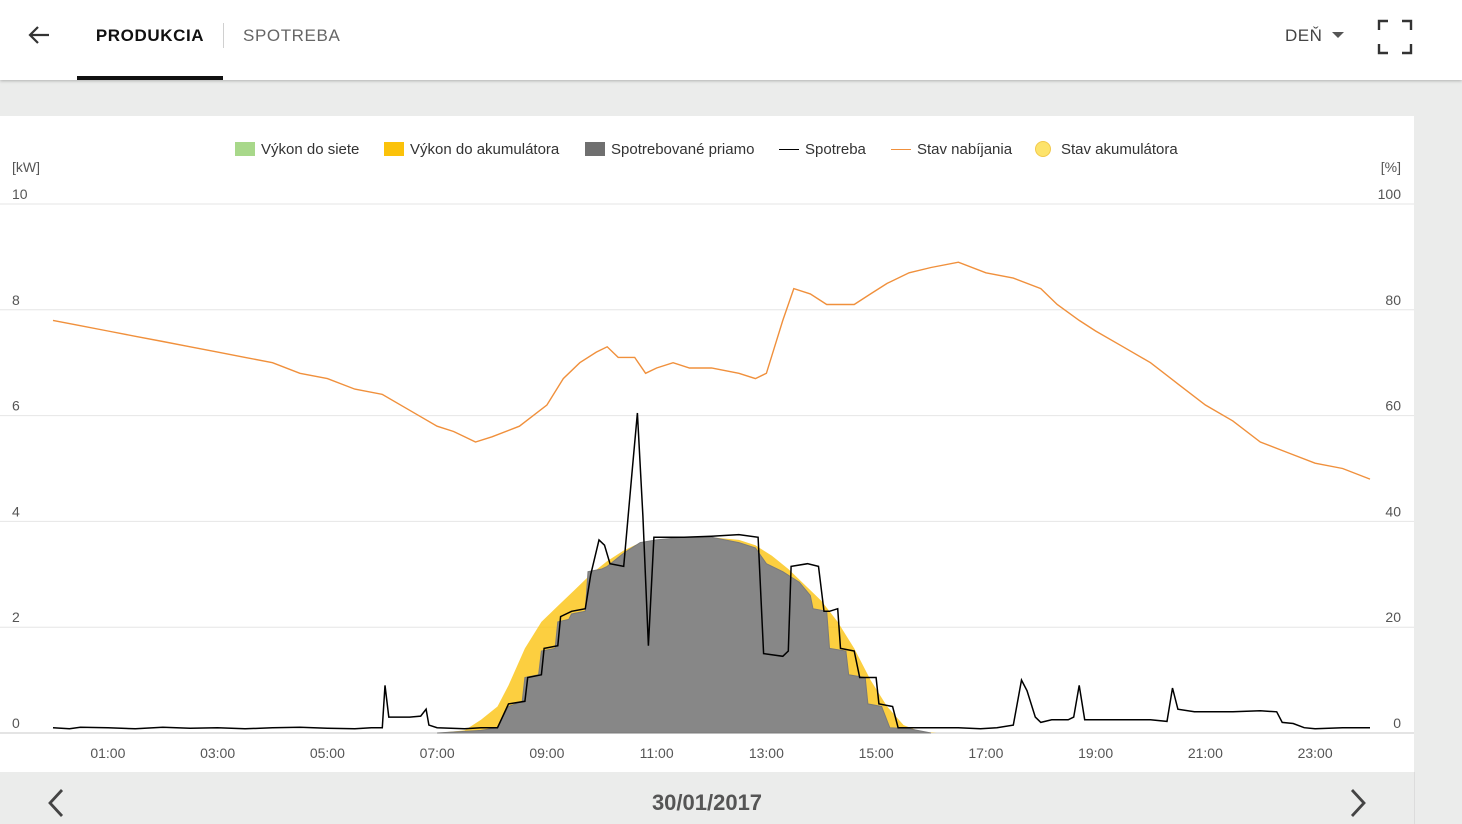  What do you see at coordinates (1393, 511) in the screenshot?
I see `y-right-tick-label: 40` at bounding box center [1393, 511].